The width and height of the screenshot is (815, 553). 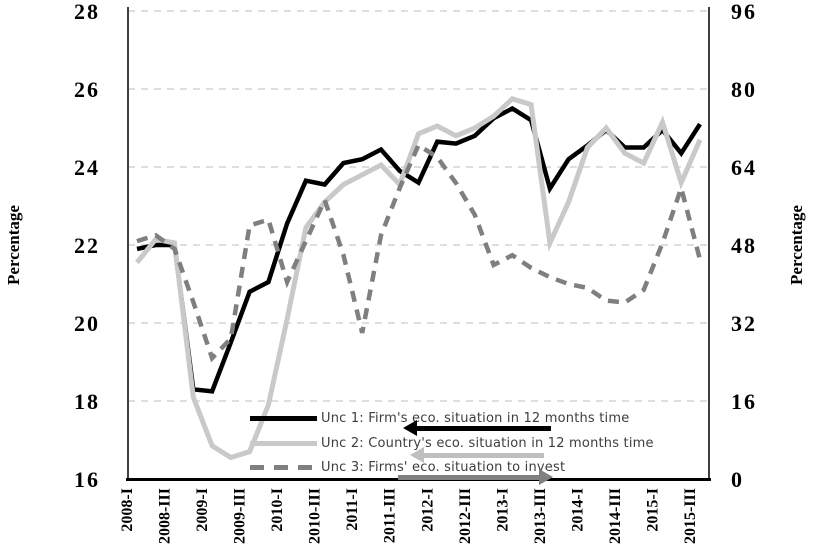 What do you see at coordinates (744, 89) in the screenshot?
I see `right-axis-tick-label: 80` at bounding box center [744, 89].